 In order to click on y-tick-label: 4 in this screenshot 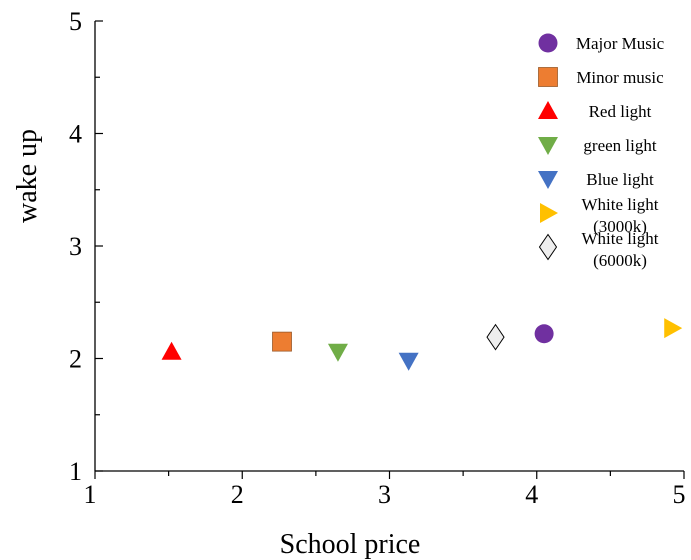, I will do `click(75, 134)`.